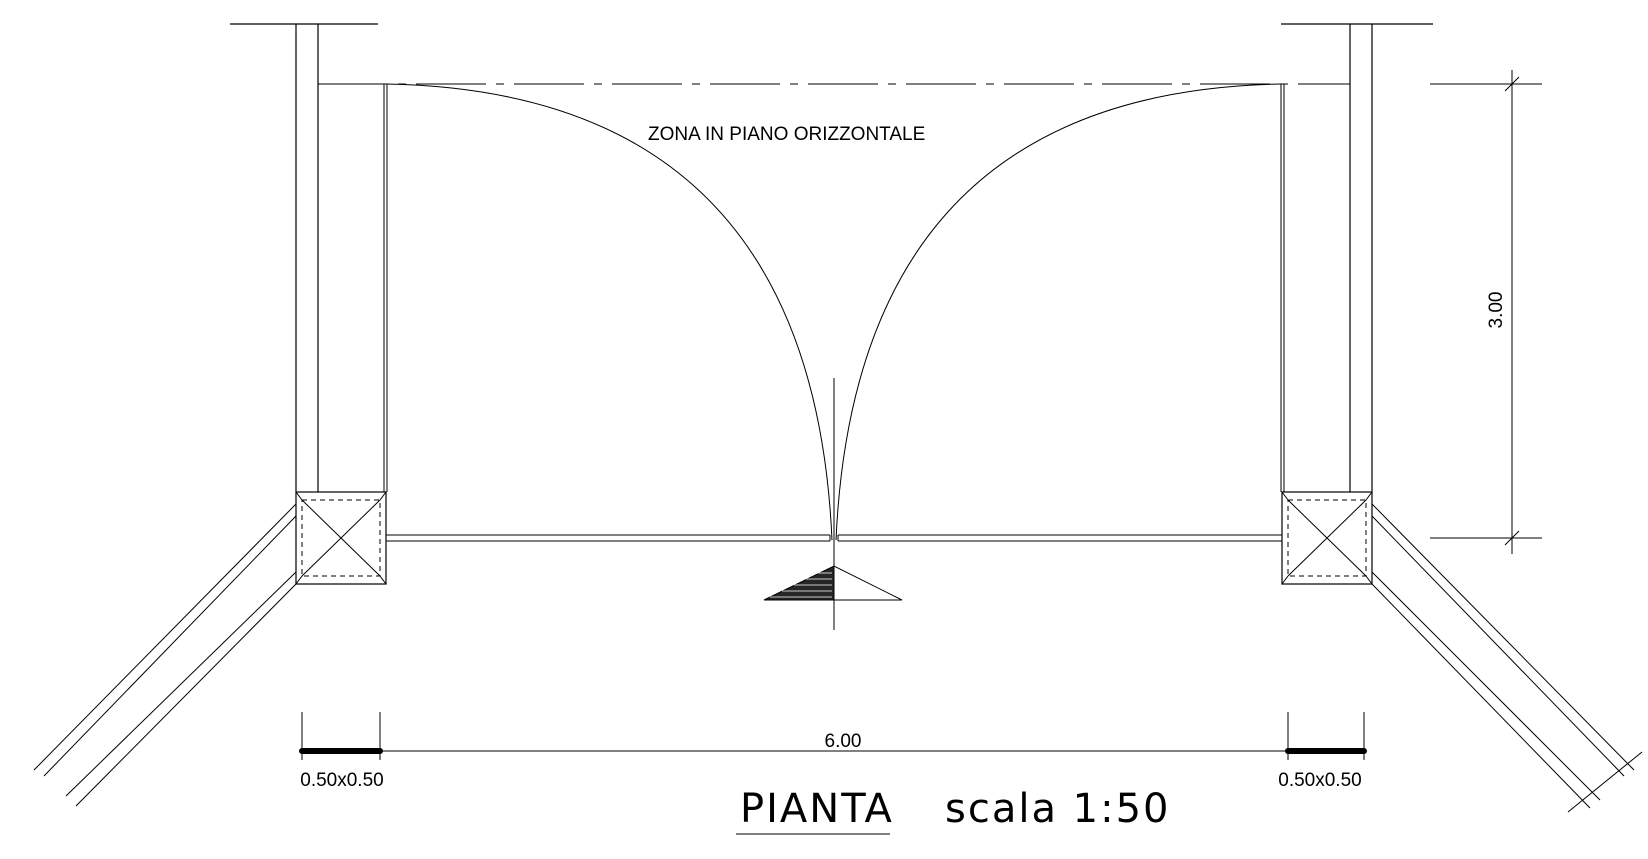 The width and height of the screenshot is (1648, 859). What do you see at coordinates (834, 538) in the screenshot?
I see `closed-gate` at bounding box center [834, 538].